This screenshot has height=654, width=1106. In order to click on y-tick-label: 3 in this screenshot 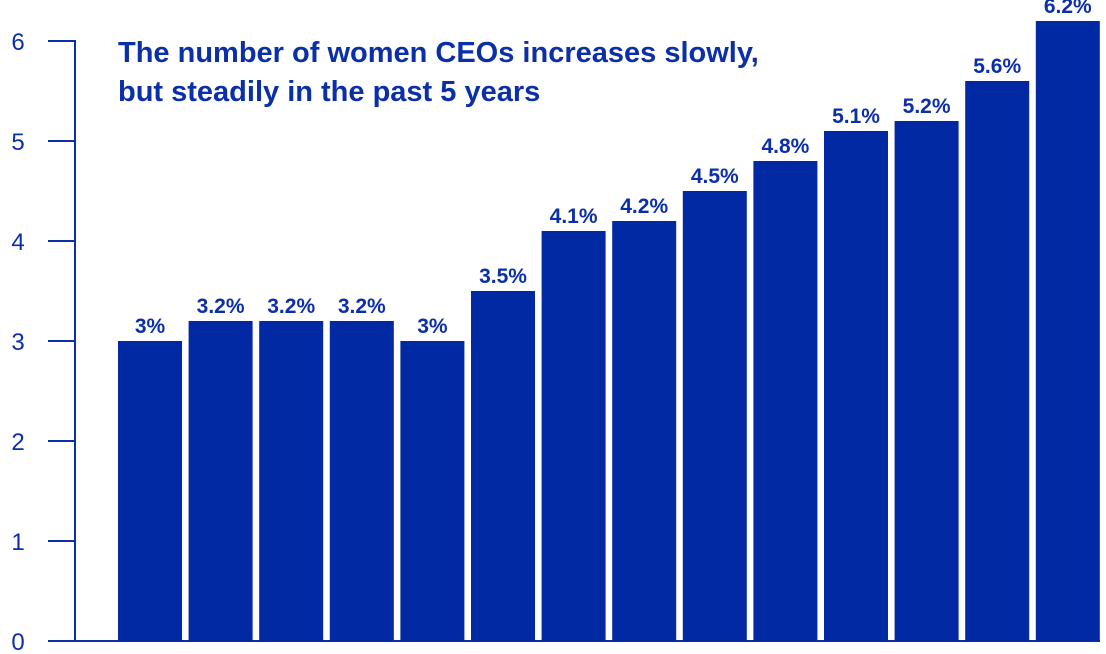, I will do `click(17, 342)`.